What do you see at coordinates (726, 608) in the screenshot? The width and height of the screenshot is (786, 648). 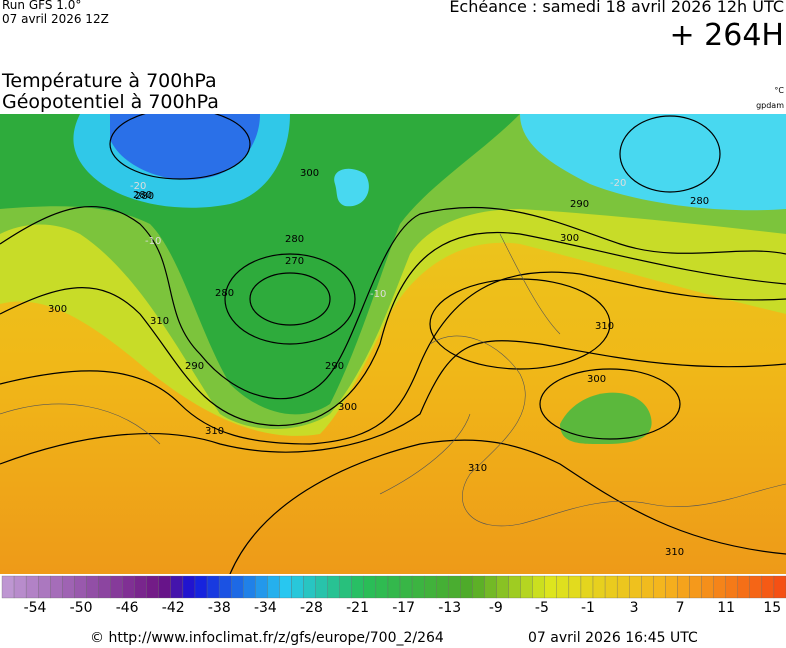 I see `scale-label: 11` at bounding box center [726, 608].